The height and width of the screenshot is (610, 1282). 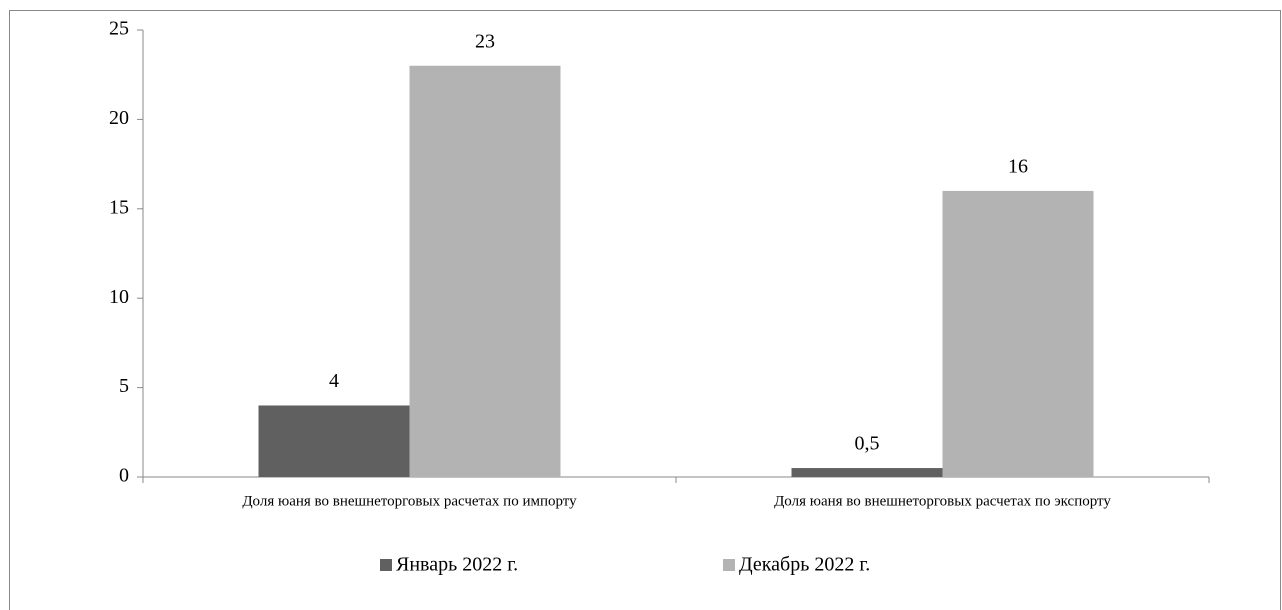 I want to click on data-label: 23, so click(x=485, y=41).